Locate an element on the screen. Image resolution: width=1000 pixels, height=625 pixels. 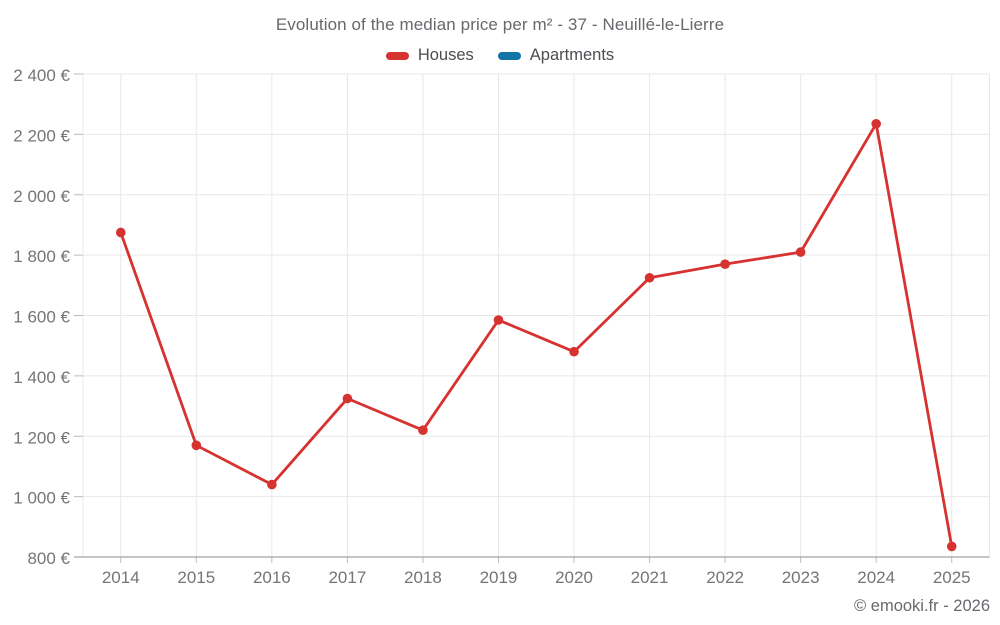
y-axis-label: 2 000 € is located at coordinates (41, 196).